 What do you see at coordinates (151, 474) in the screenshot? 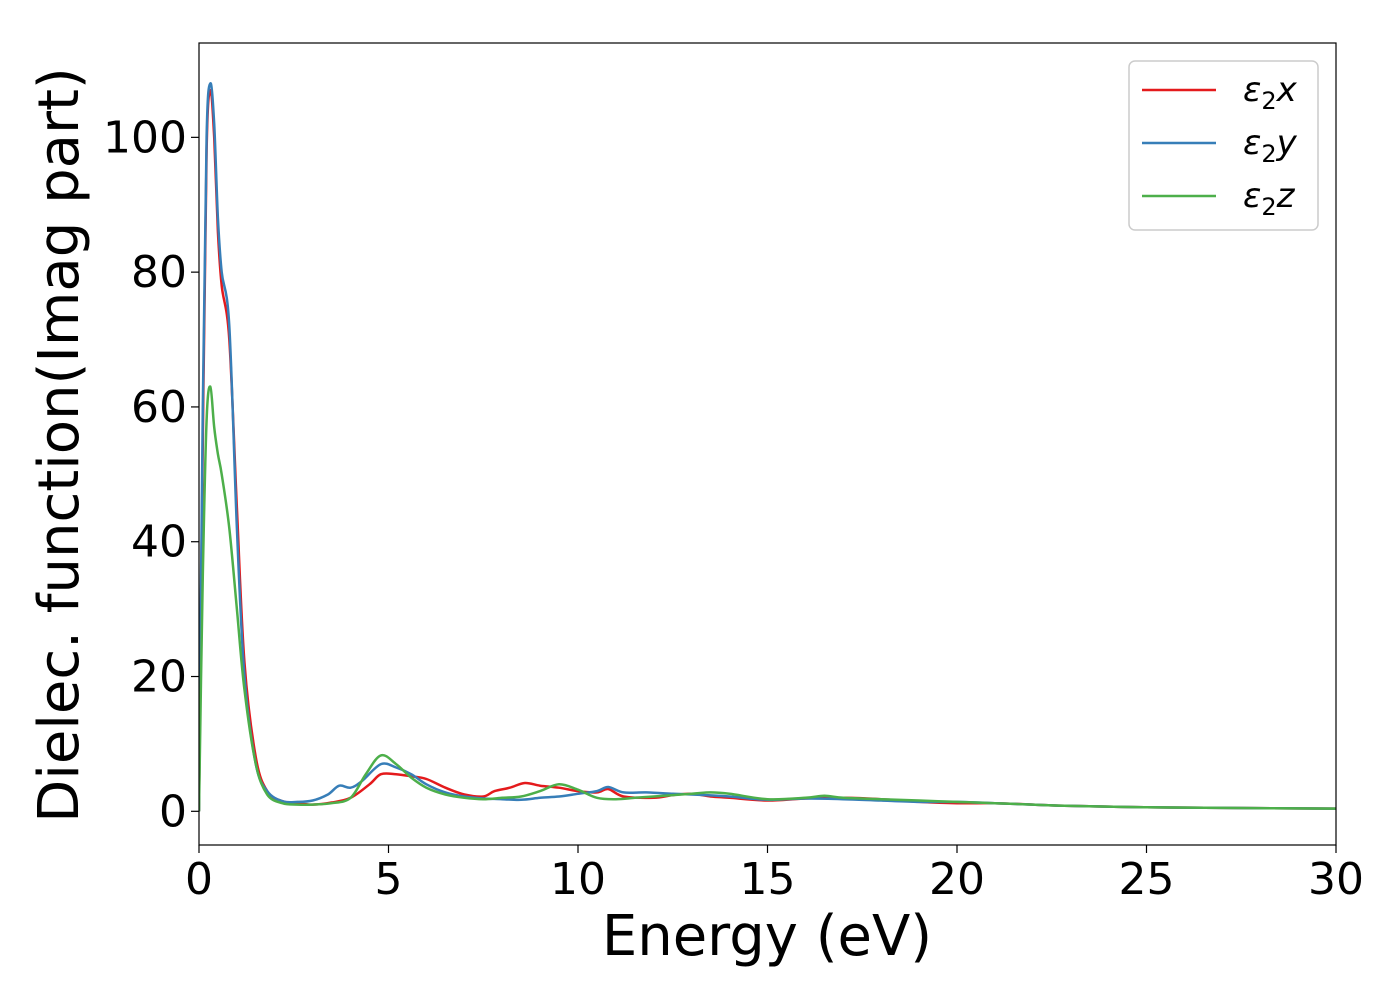
I see `y-axis: 0 20 40 60 80 100` at bounding box center [151, 474].